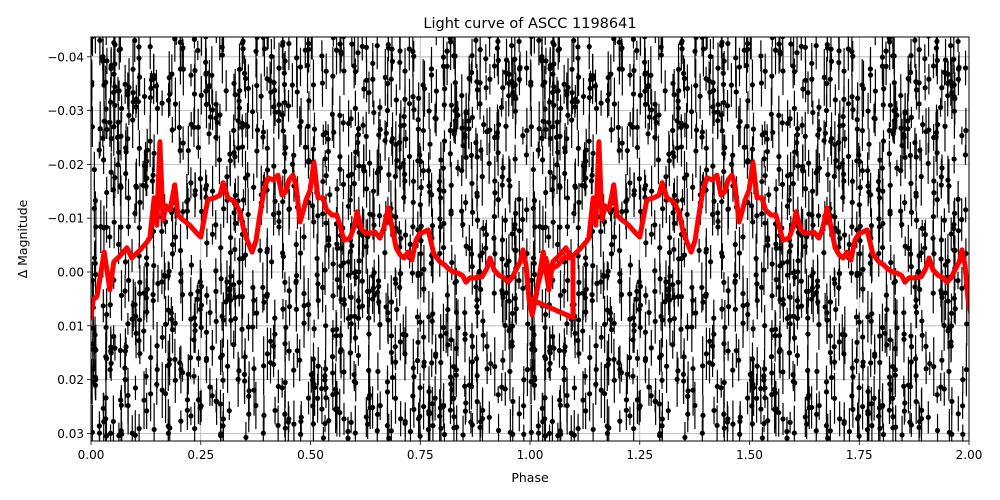 The width and height of the screenshot is (1000, 500). What do you see at coordinates (639, 455) in the screenshot?
I see `x-tick-label: 1.25` at bounding box center [639, 455].